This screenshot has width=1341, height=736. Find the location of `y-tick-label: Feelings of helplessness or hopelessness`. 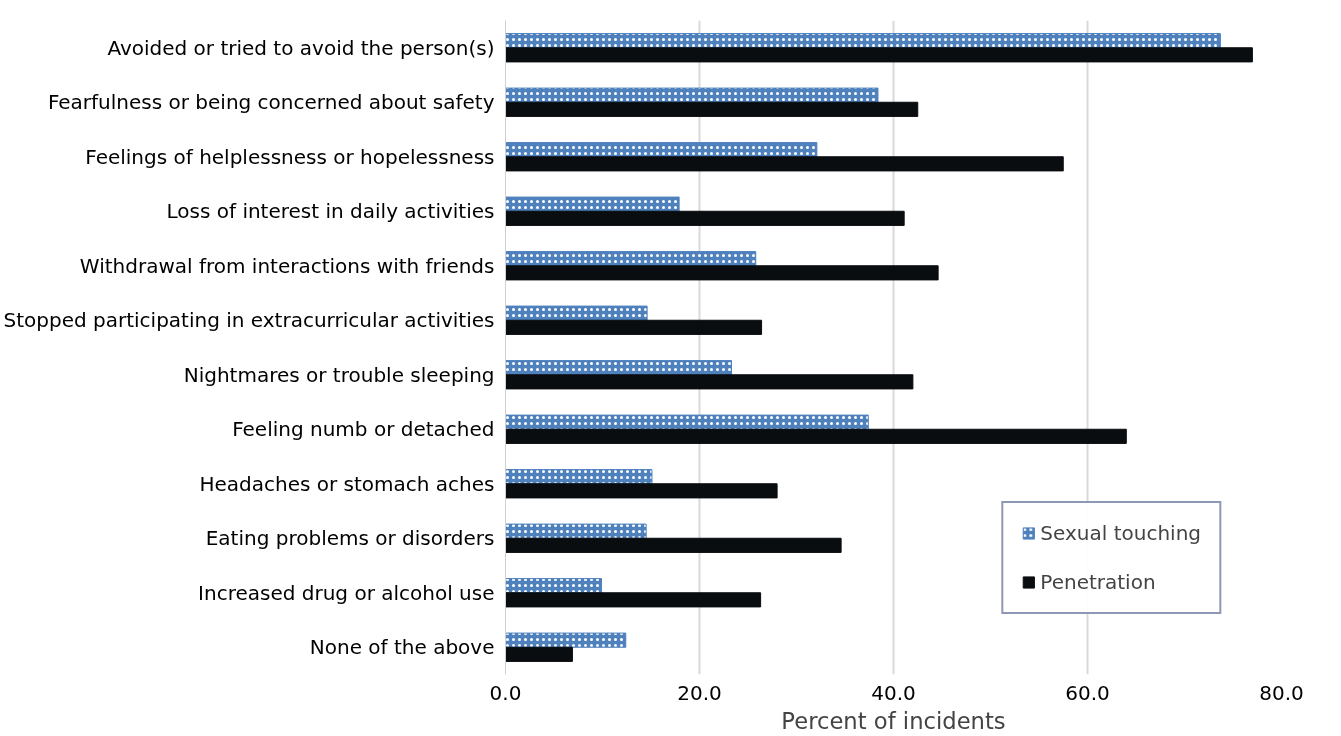

y-tick-label: Feelings of helplessness or hopelessness is located at coordinates (290, 156).